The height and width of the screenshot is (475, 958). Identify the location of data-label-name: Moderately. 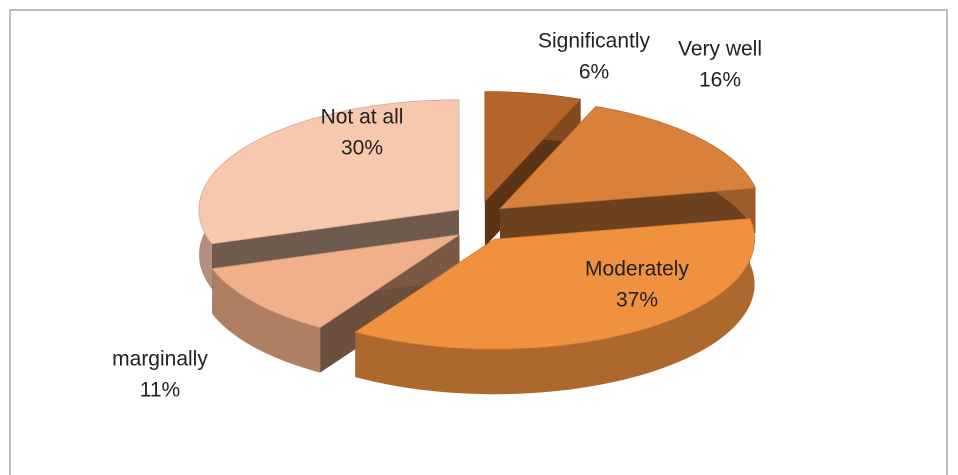
(637, 269).